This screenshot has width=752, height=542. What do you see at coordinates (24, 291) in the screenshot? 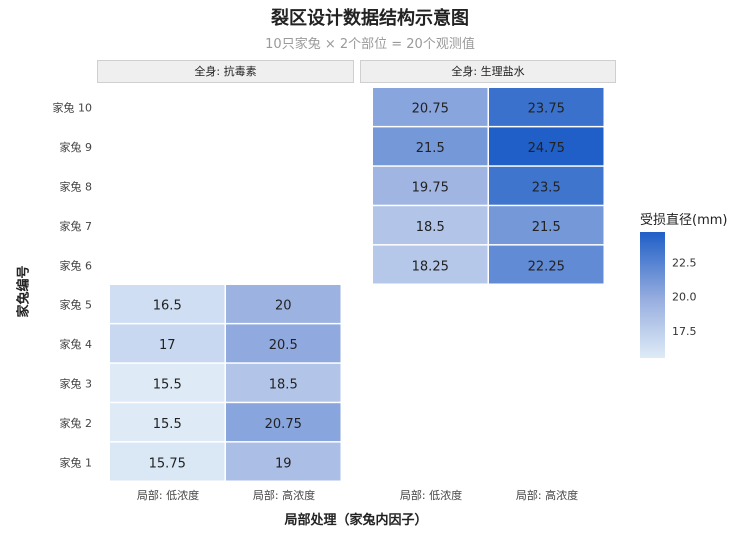
I see `y-axis-label: 家兔编号` at bounding box center [24, 291].